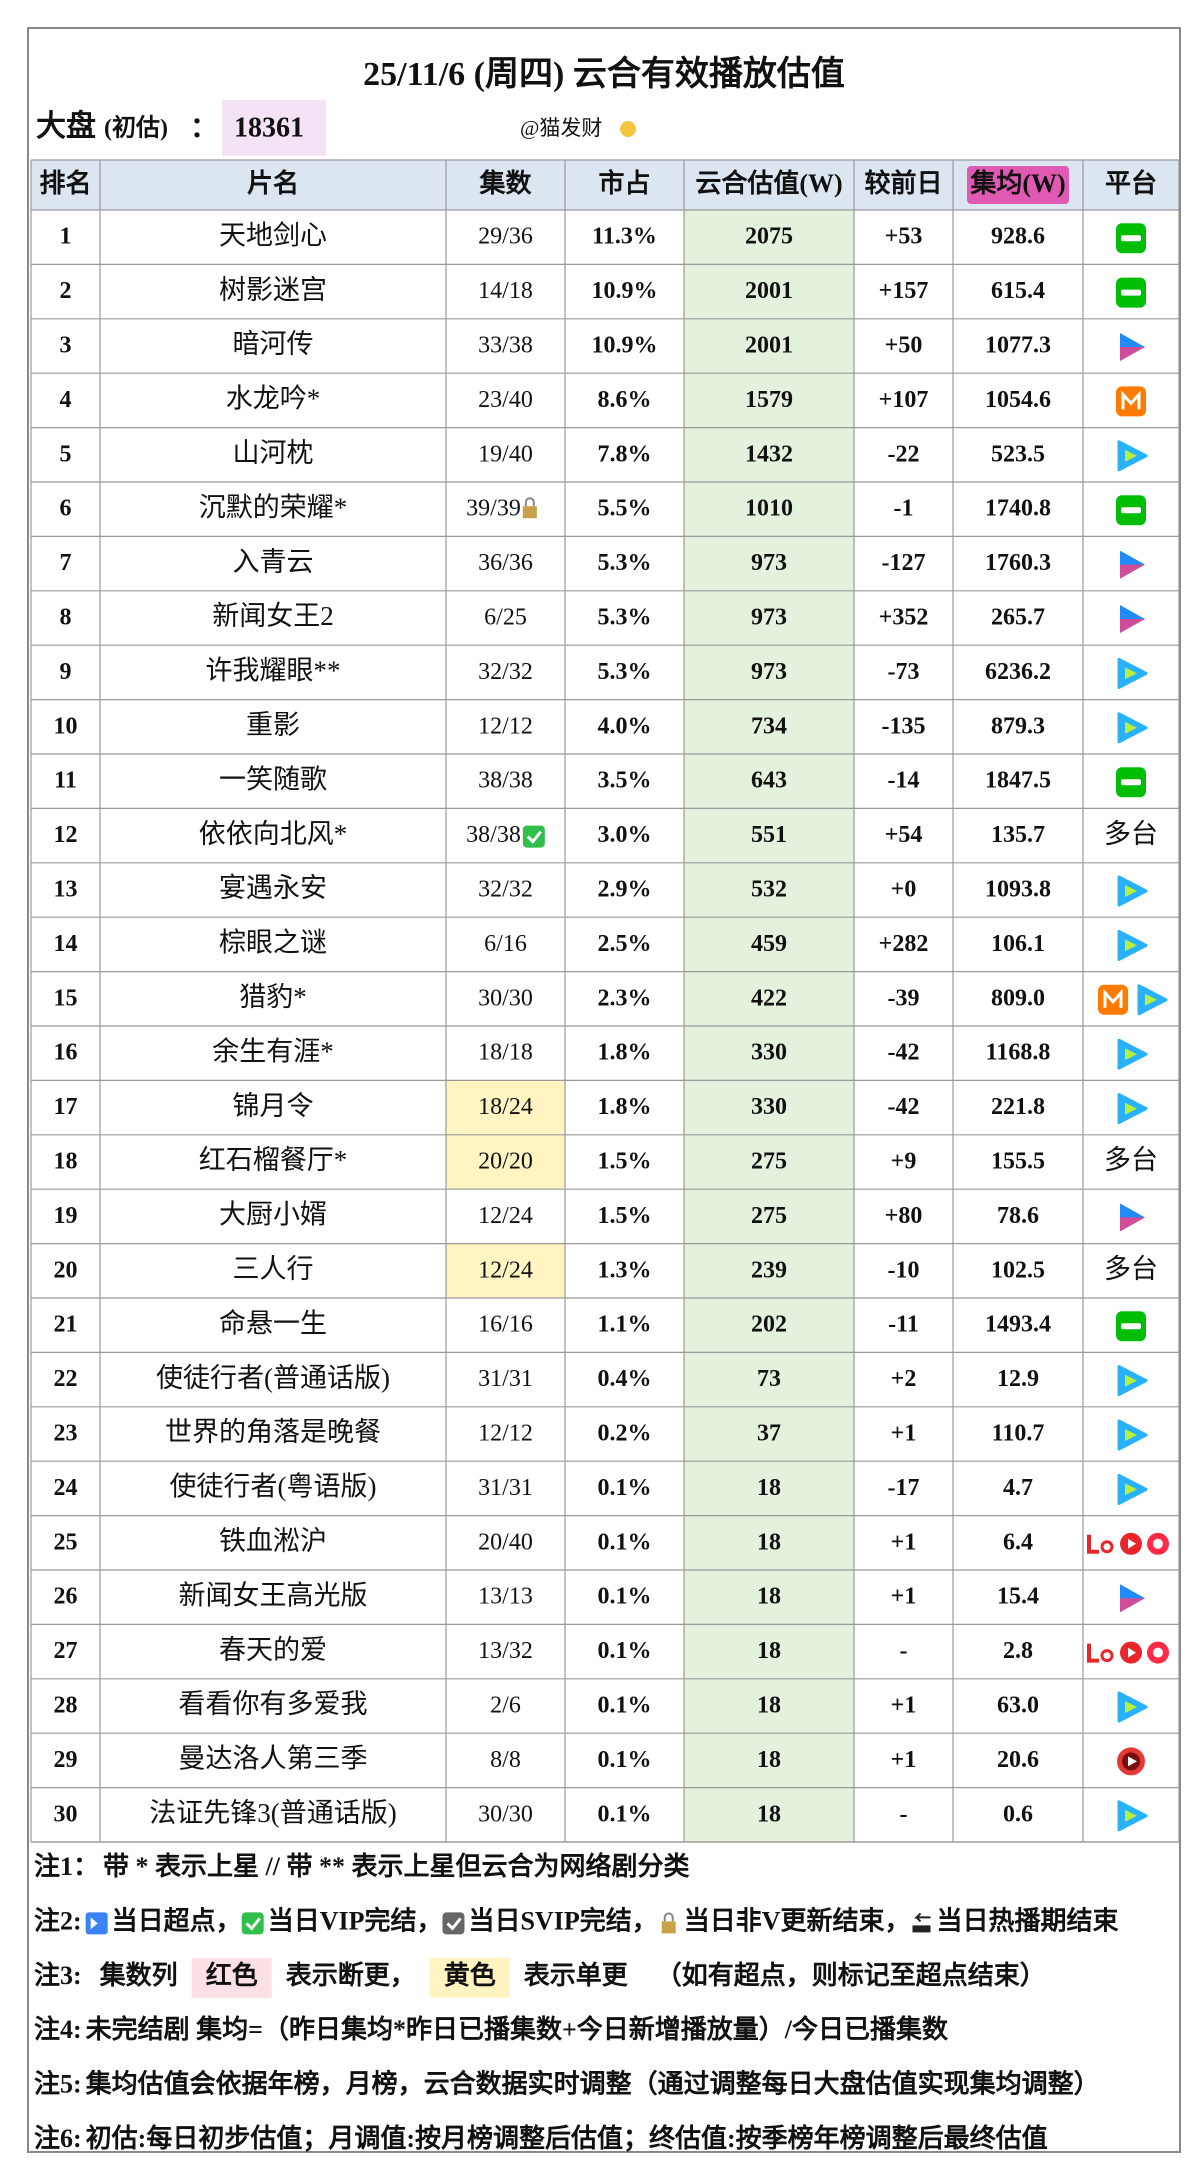 This screenshot has width=1200, height=2168. What do you see at coordinates (1018, 1216) in the screenshot?
I see `average: 78.6` at bounding box center [1018, 1216].